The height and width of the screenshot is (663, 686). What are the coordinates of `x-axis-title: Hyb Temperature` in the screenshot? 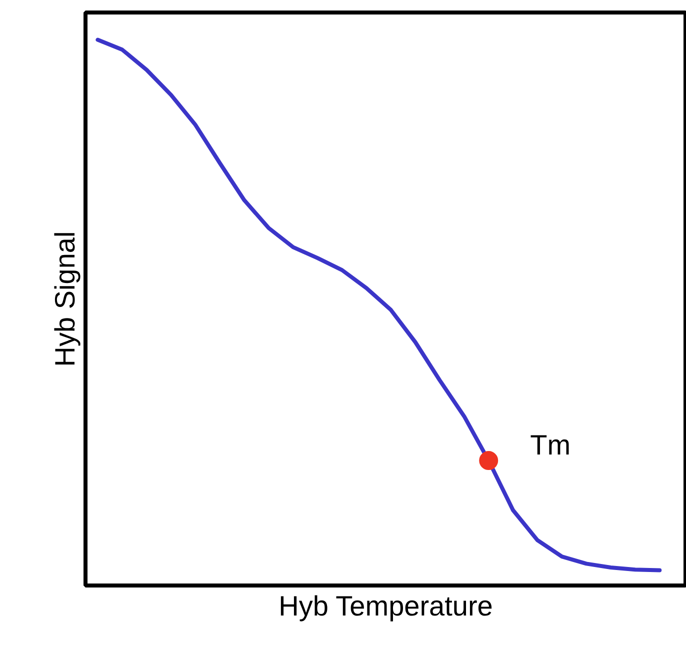 It's located at (385, 606).